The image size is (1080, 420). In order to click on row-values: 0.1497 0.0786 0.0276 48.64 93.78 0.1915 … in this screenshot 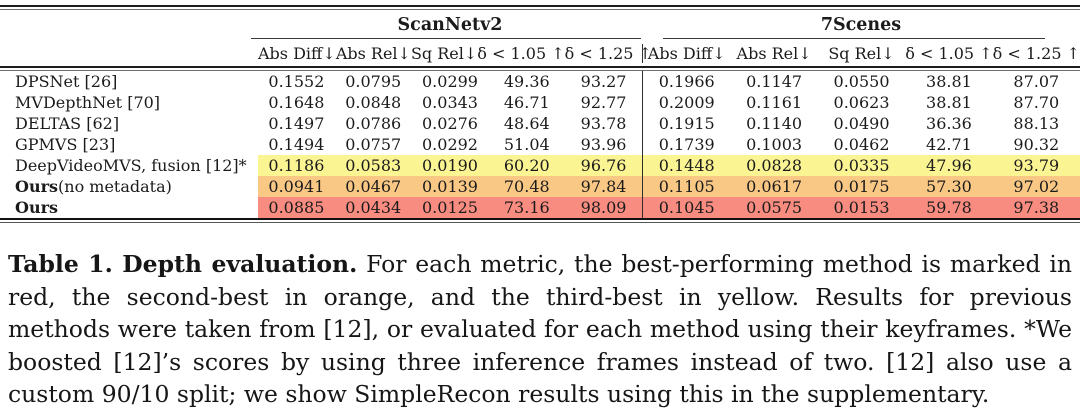, I will do `click(669, 123)`.